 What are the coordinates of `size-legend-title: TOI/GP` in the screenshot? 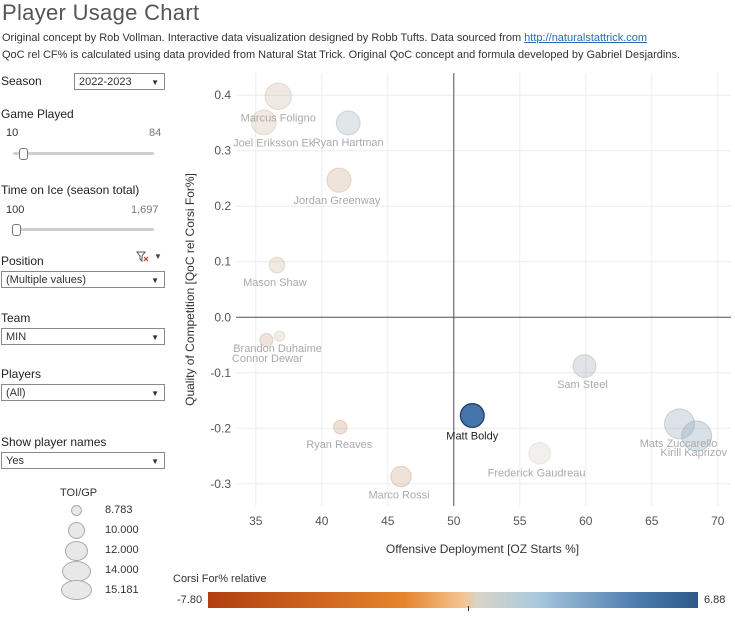 It's located at (79, 493).